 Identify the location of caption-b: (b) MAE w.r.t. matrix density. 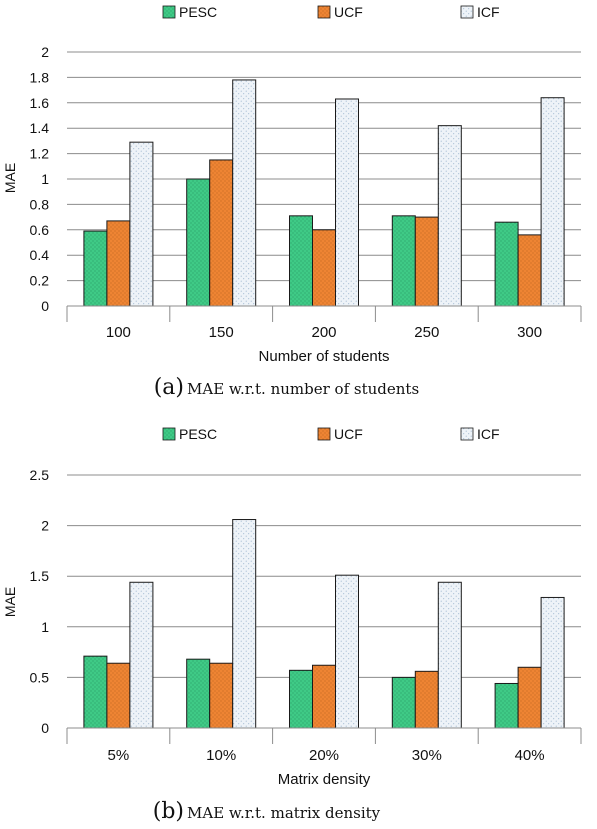
(267, 811).